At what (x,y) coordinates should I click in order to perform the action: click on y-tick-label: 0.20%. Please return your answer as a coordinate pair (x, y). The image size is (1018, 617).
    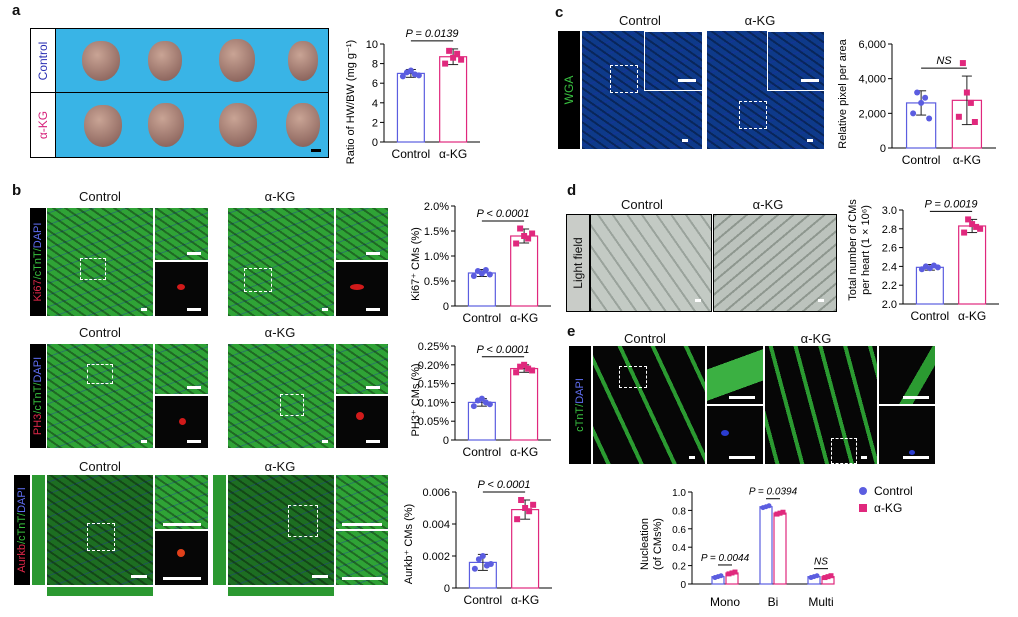
    Looking at the image, I should click on (433, 366).